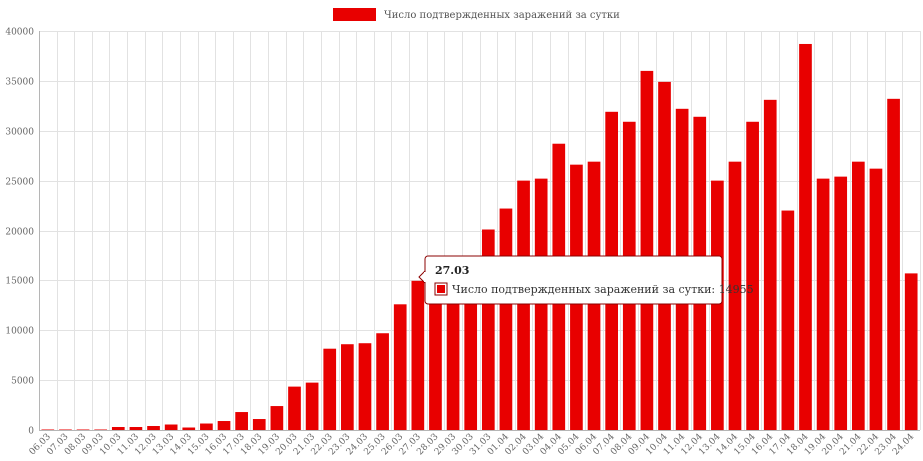 The image size is (923, 461). What do you see at coordinates (523, 305) in the screenshot?
I see `bar-02.04` at bounding box center [523, 305].